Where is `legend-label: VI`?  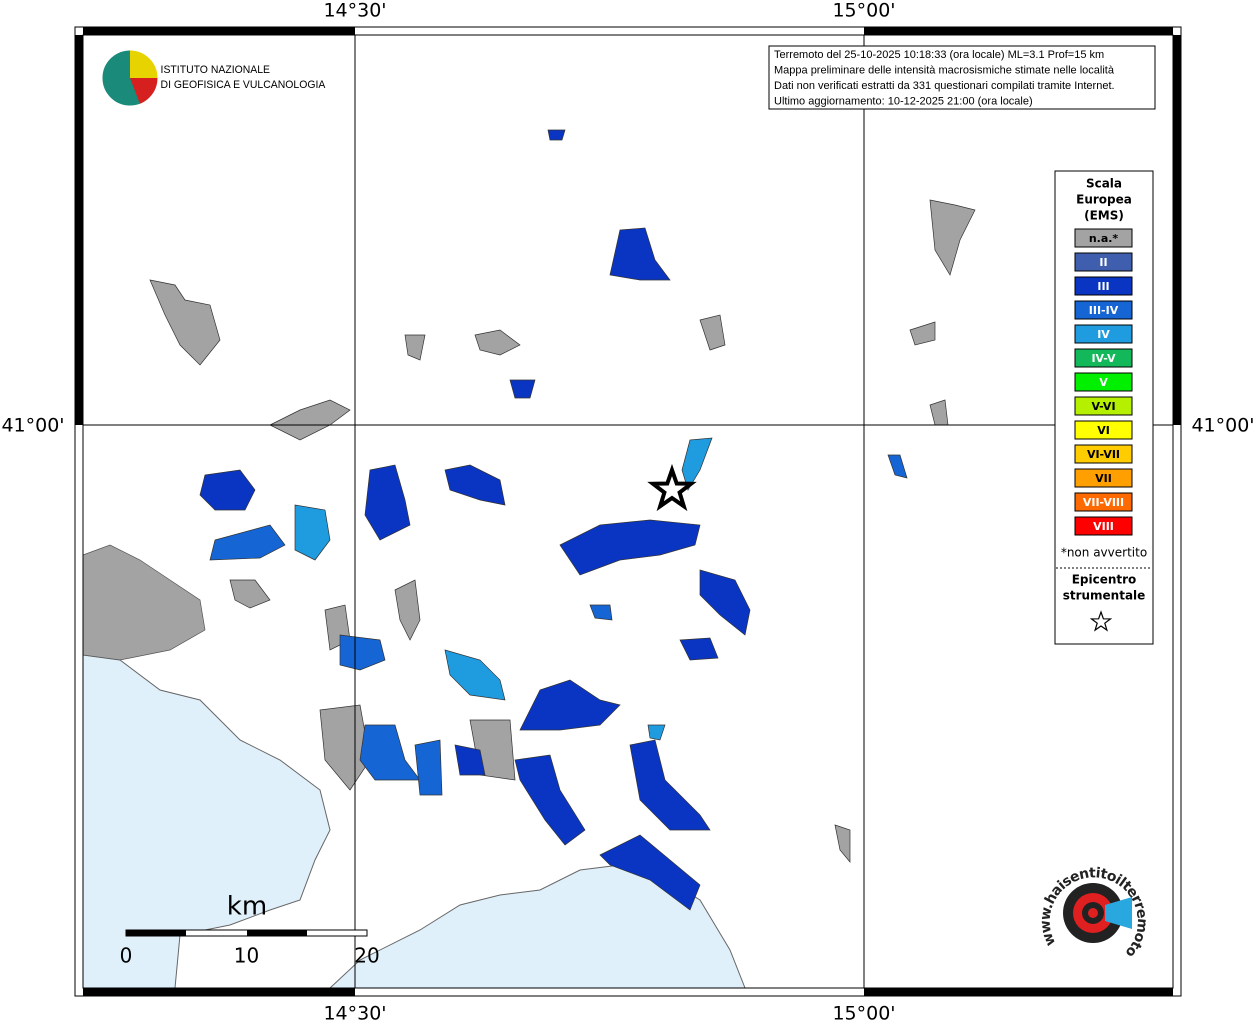 legend-label: VI is located at coordinates (1103, 430).